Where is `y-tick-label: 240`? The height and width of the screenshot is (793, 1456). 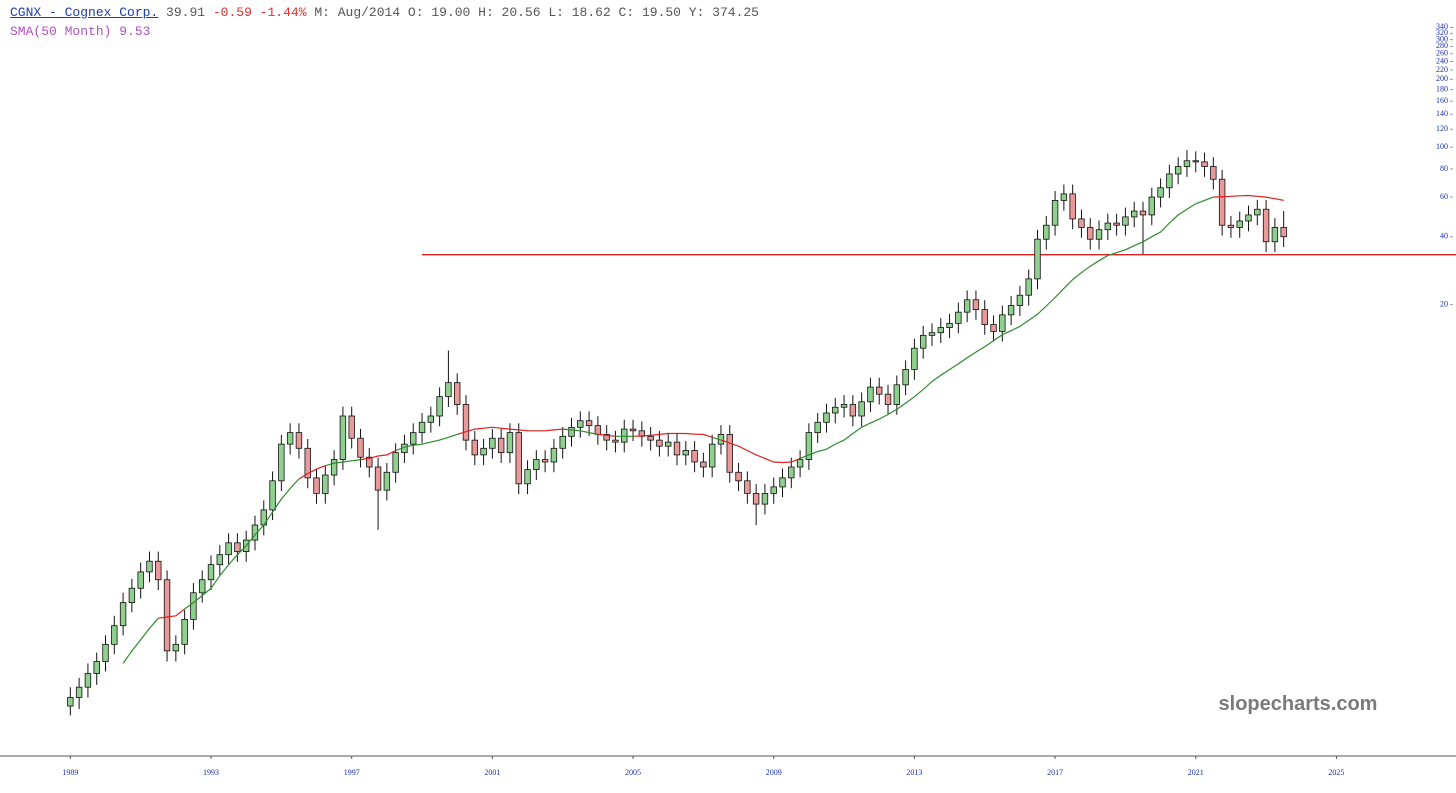 y-tick-label: 240 is located at coordinates (1442, 60).